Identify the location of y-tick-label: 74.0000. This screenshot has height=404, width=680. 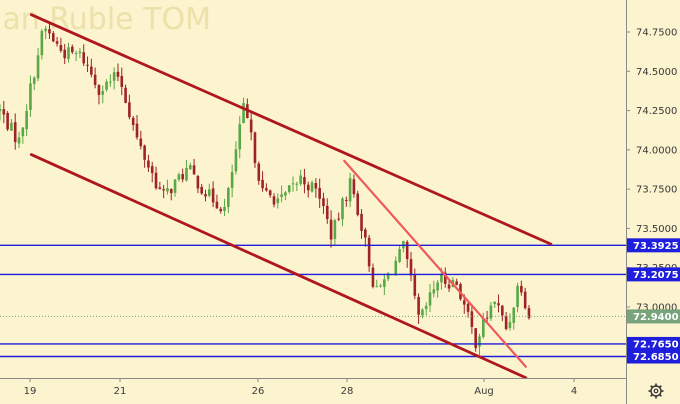
(656, 150).